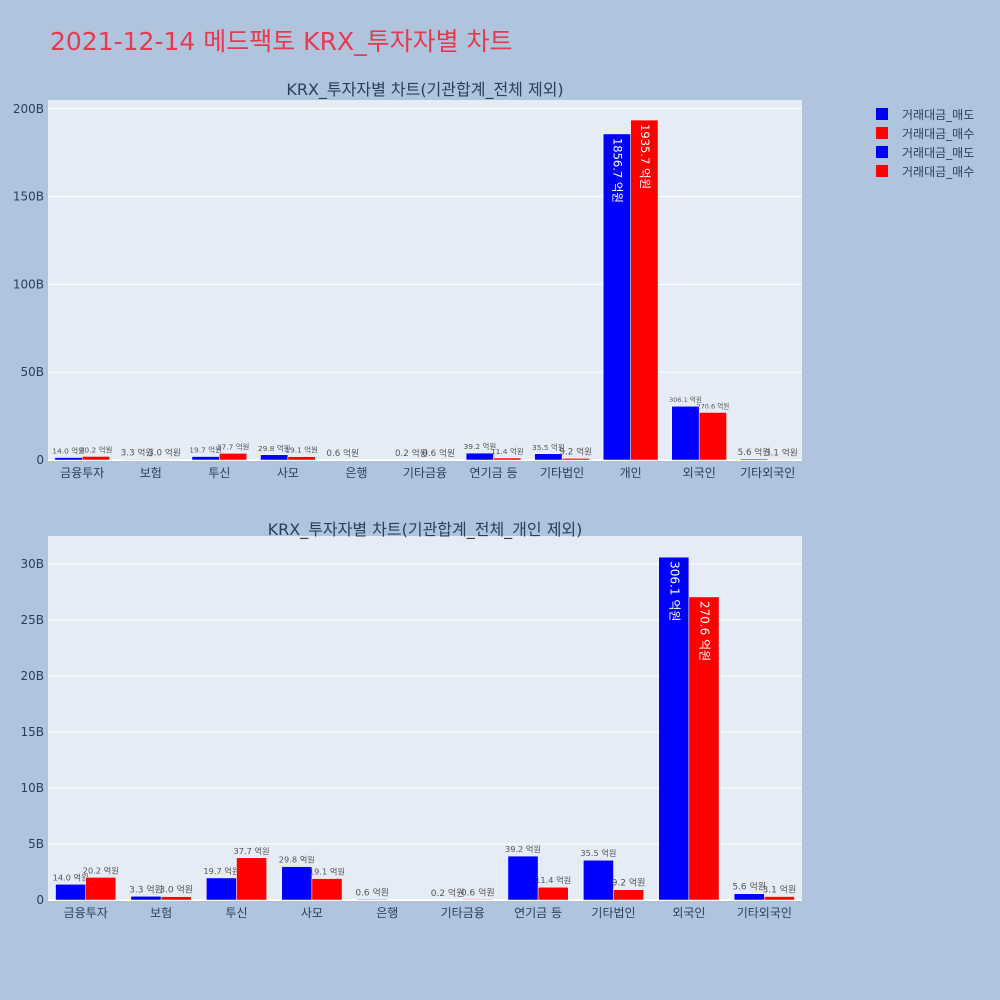 The image size is (1000, 1000). I want to click on y-tick-label: 15B, so click(32, 732).